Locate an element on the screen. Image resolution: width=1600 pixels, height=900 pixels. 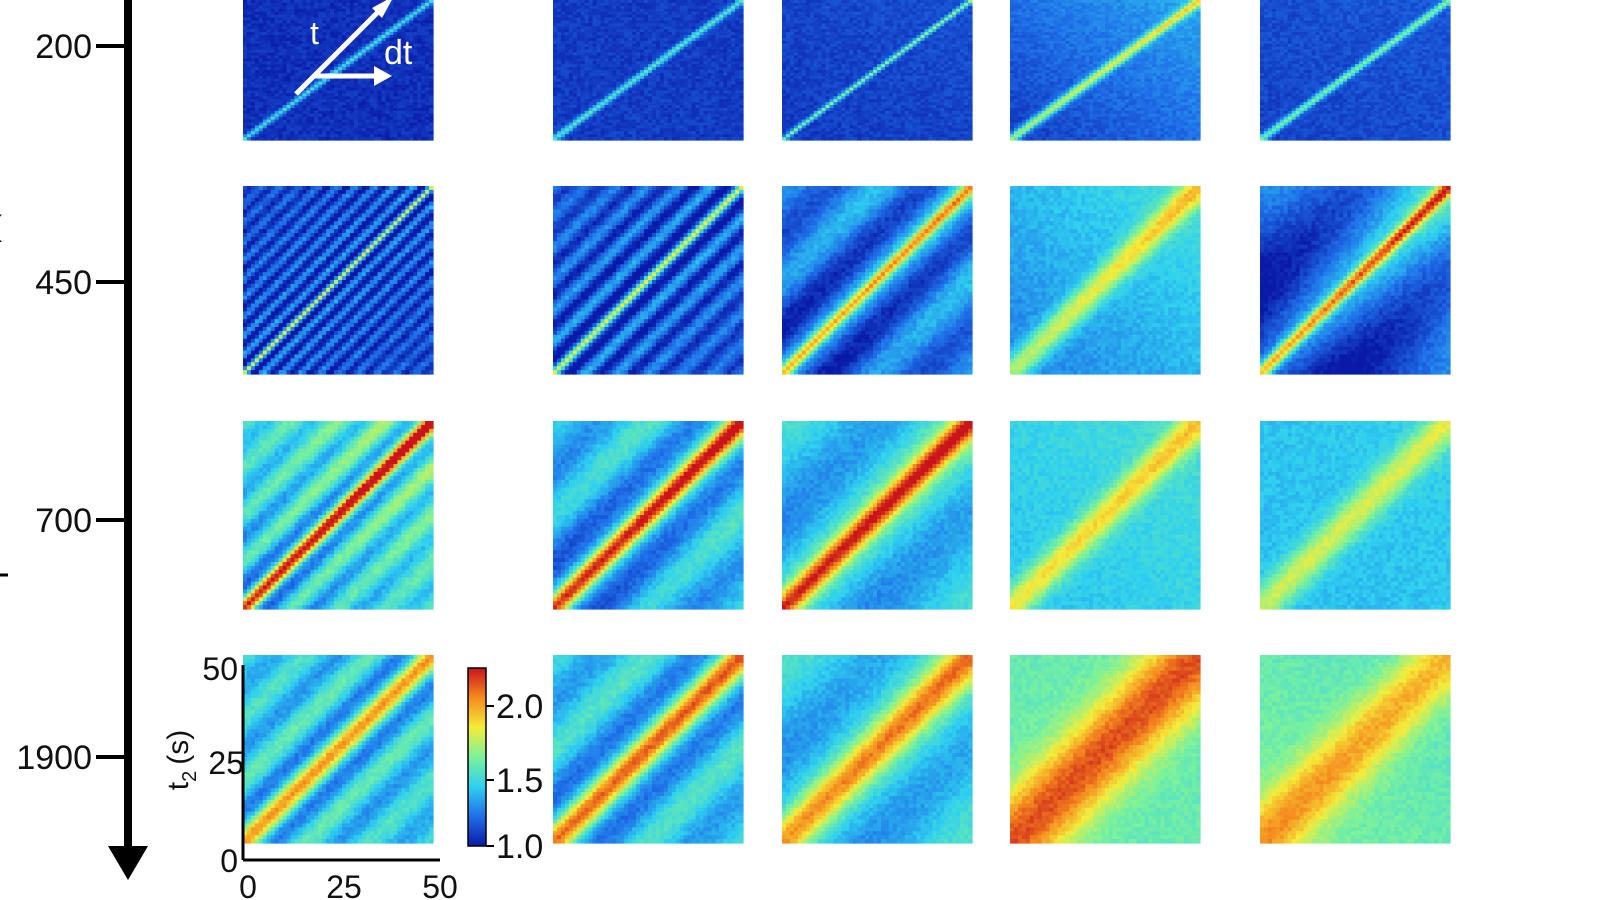
heatmap-tile-r1-c5 is located at coordinates (1355, 70).